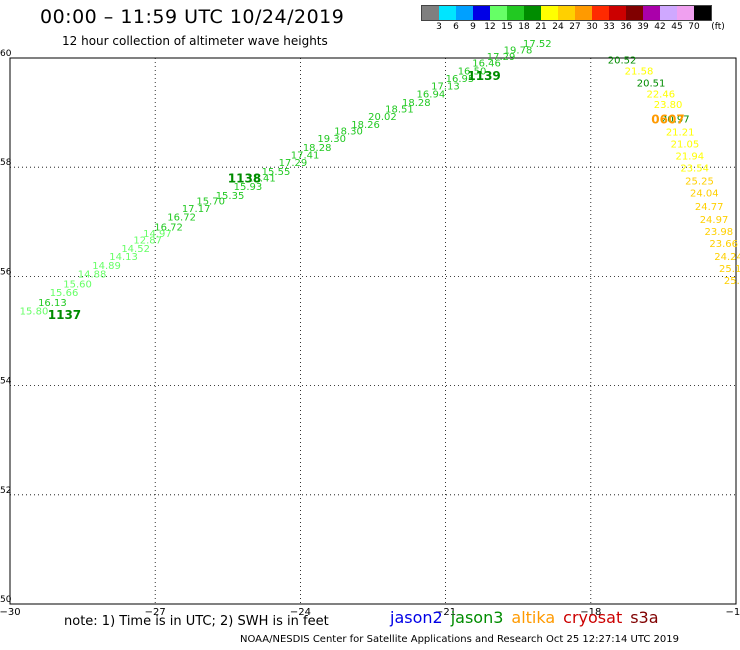 The image size is (740, 650). What do you see at coordinates (276, 172) in the screenshot?
I see `swh-value-label: 15.55` at bounding box center [276, 172].